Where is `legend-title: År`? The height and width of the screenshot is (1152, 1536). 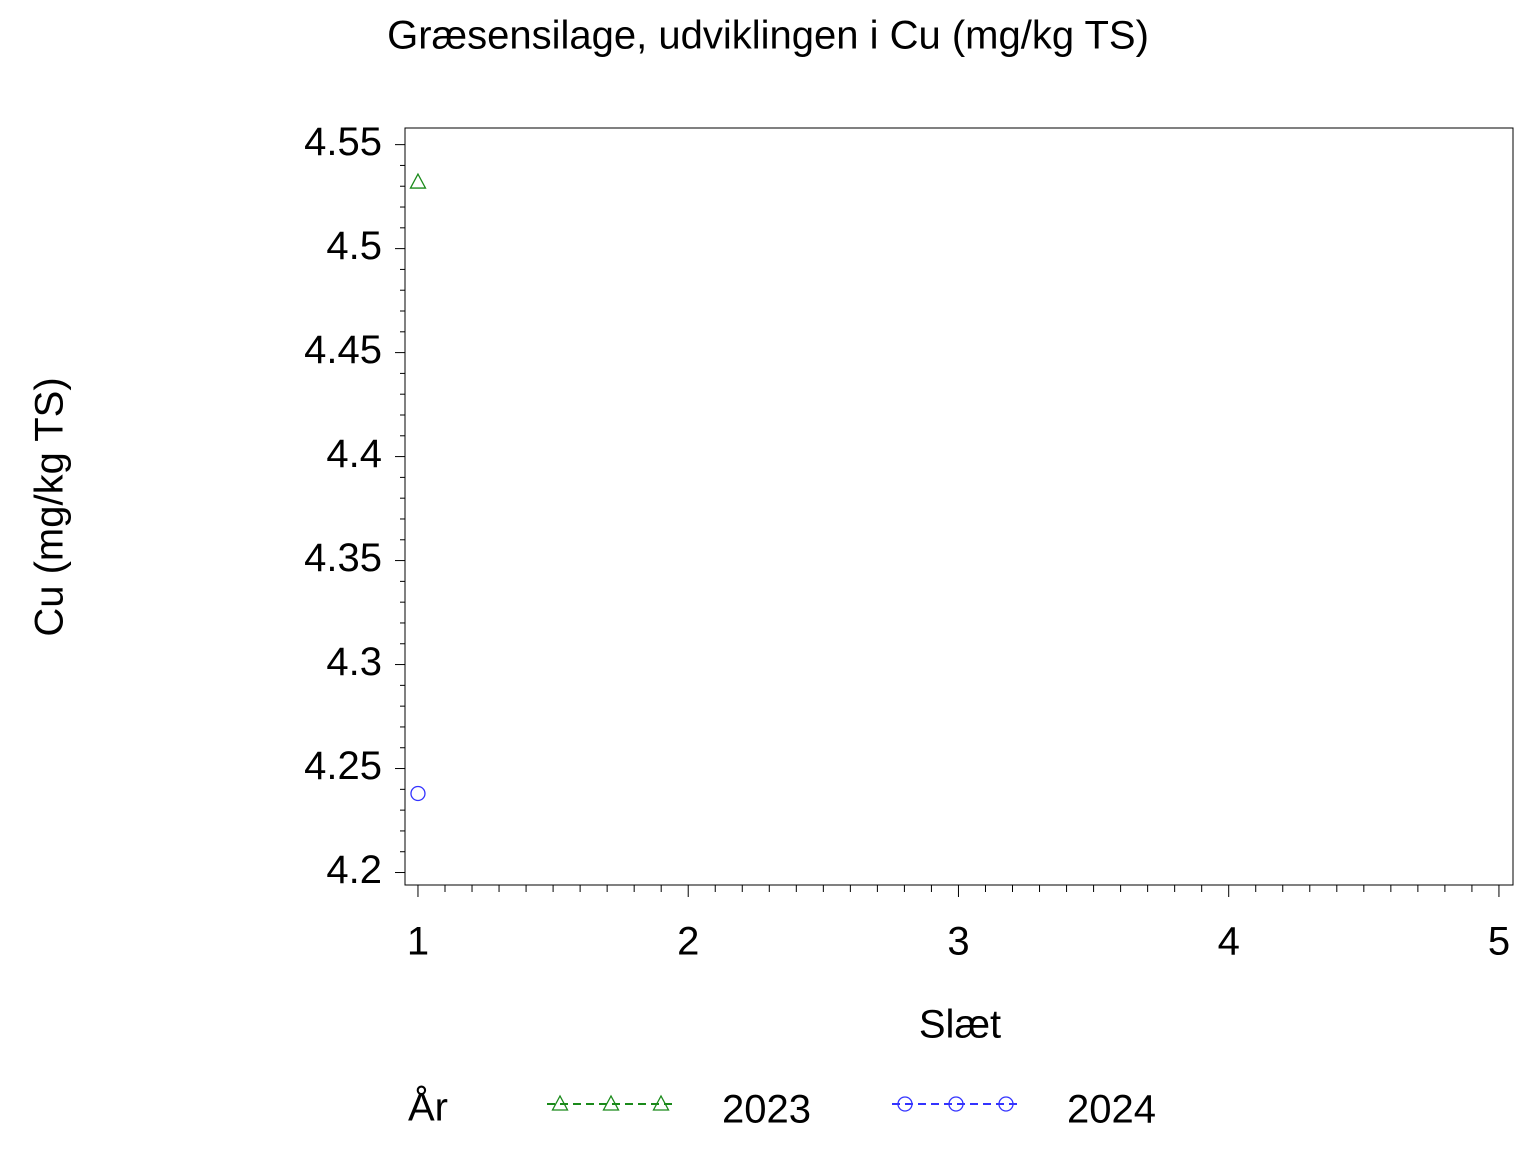 legend-title: År is located at coordinates (428, 1107).